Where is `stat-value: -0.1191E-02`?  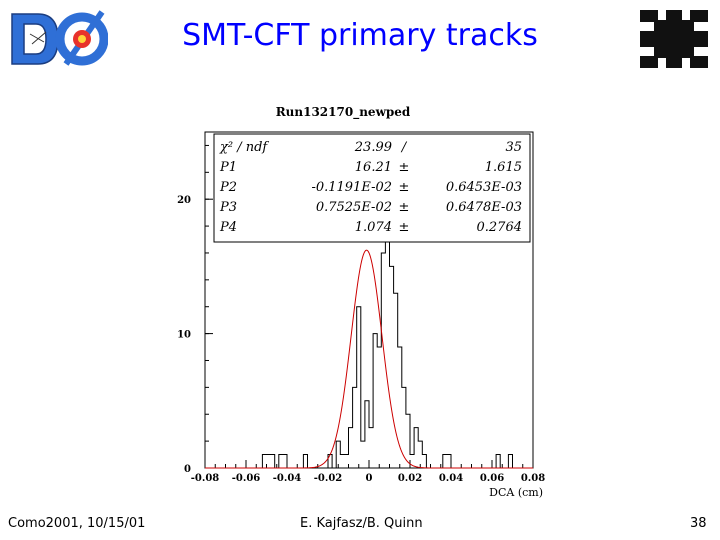 stat-value: -0.1191E-02 is located at coordinates (351, 187).